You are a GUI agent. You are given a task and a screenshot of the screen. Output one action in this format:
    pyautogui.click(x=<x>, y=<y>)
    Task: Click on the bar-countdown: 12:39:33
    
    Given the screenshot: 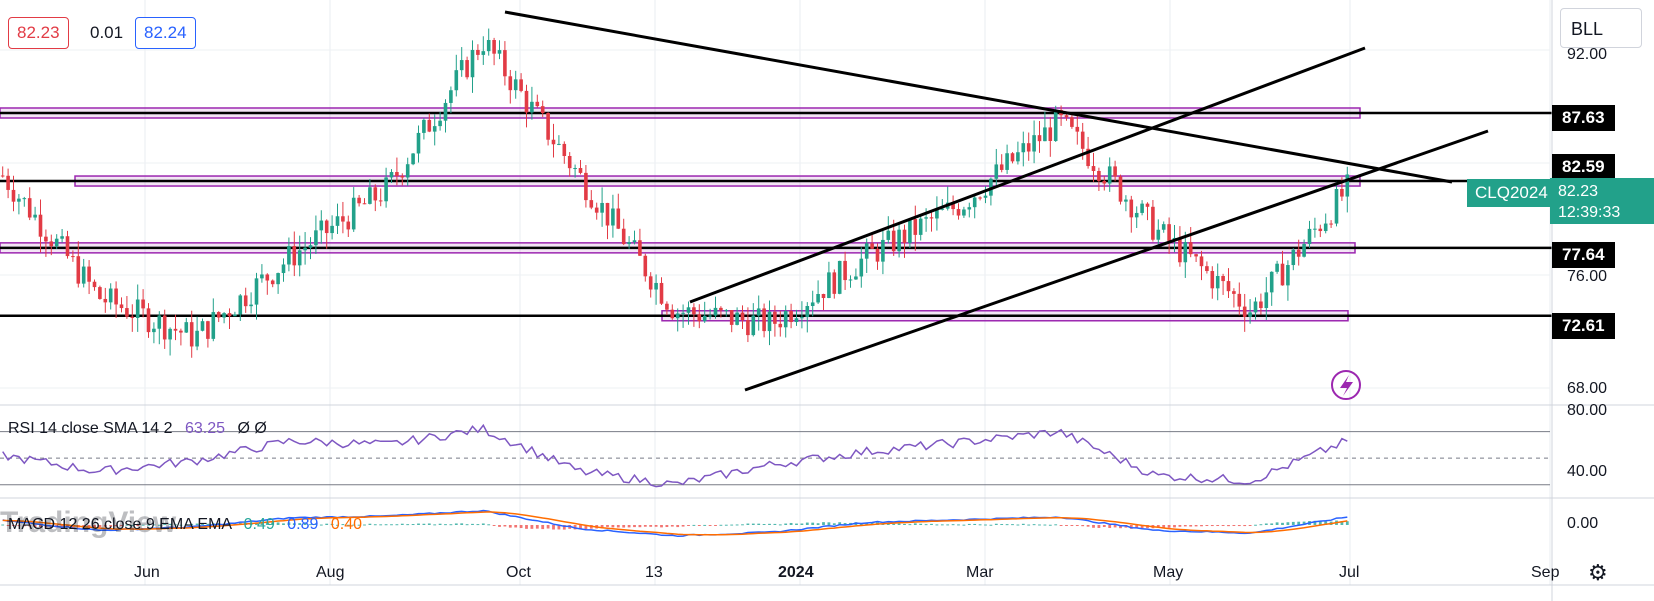 What is the action you would take?
    pyautogui.click(x=1589, y=212)
    